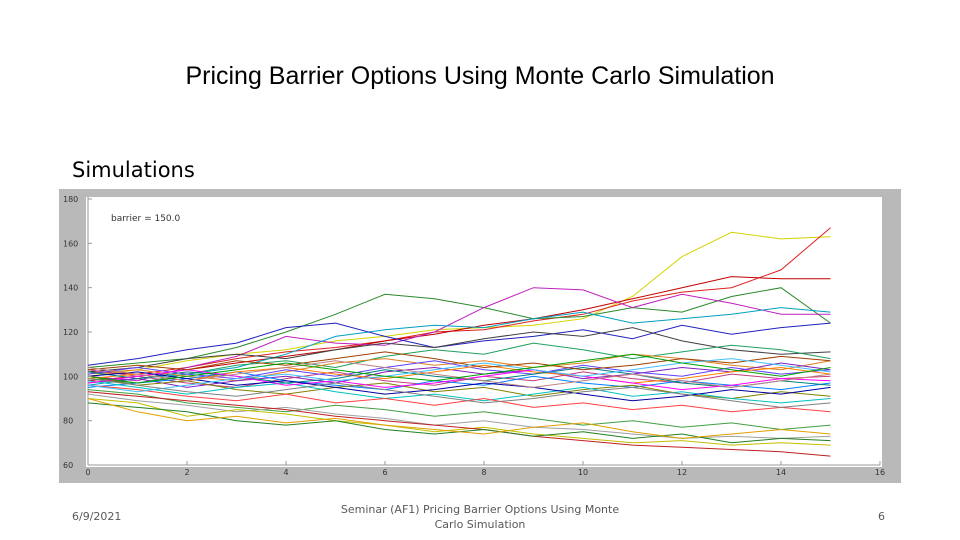 This screenshot has height=540, width=960. I want to click on x-tick-label: 10, so click(583, 472).